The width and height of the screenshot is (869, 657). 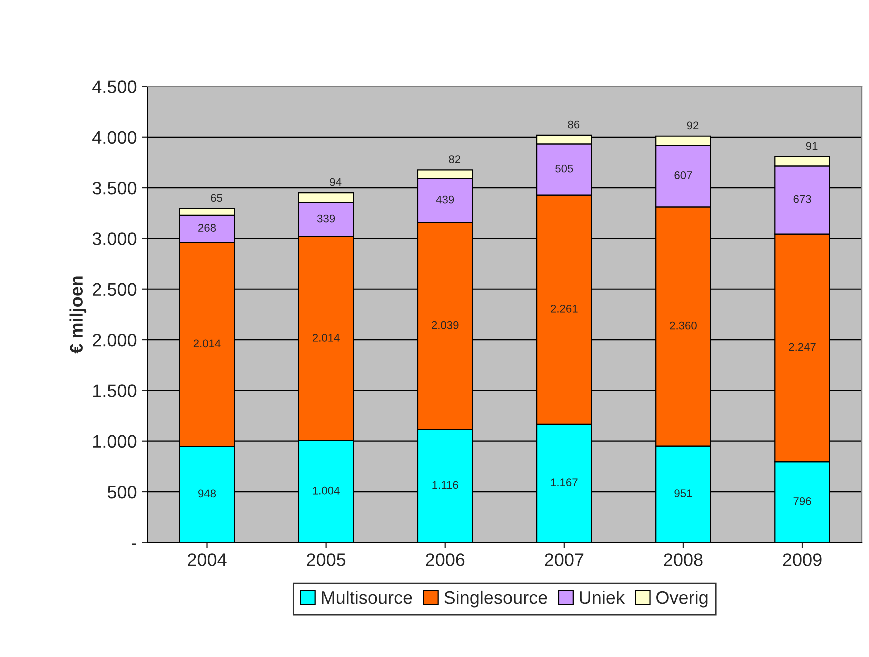 What do you see at coordinates (496, 599) in the screenshot?
I see `legend-label: Singlesource` at bounding box center [496, 599].